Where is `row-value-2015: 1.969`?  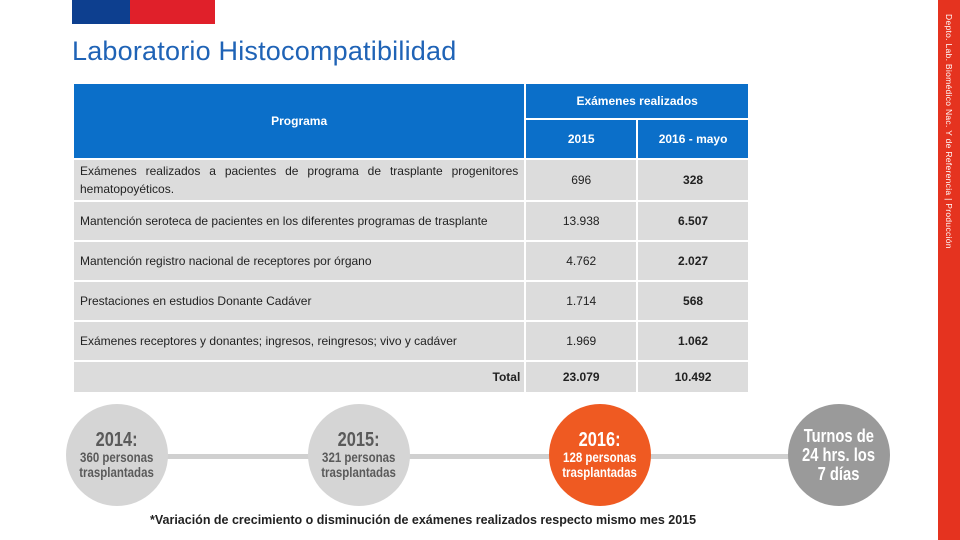 row-value-2015: 1.969 is located at coordinates (581, 341).